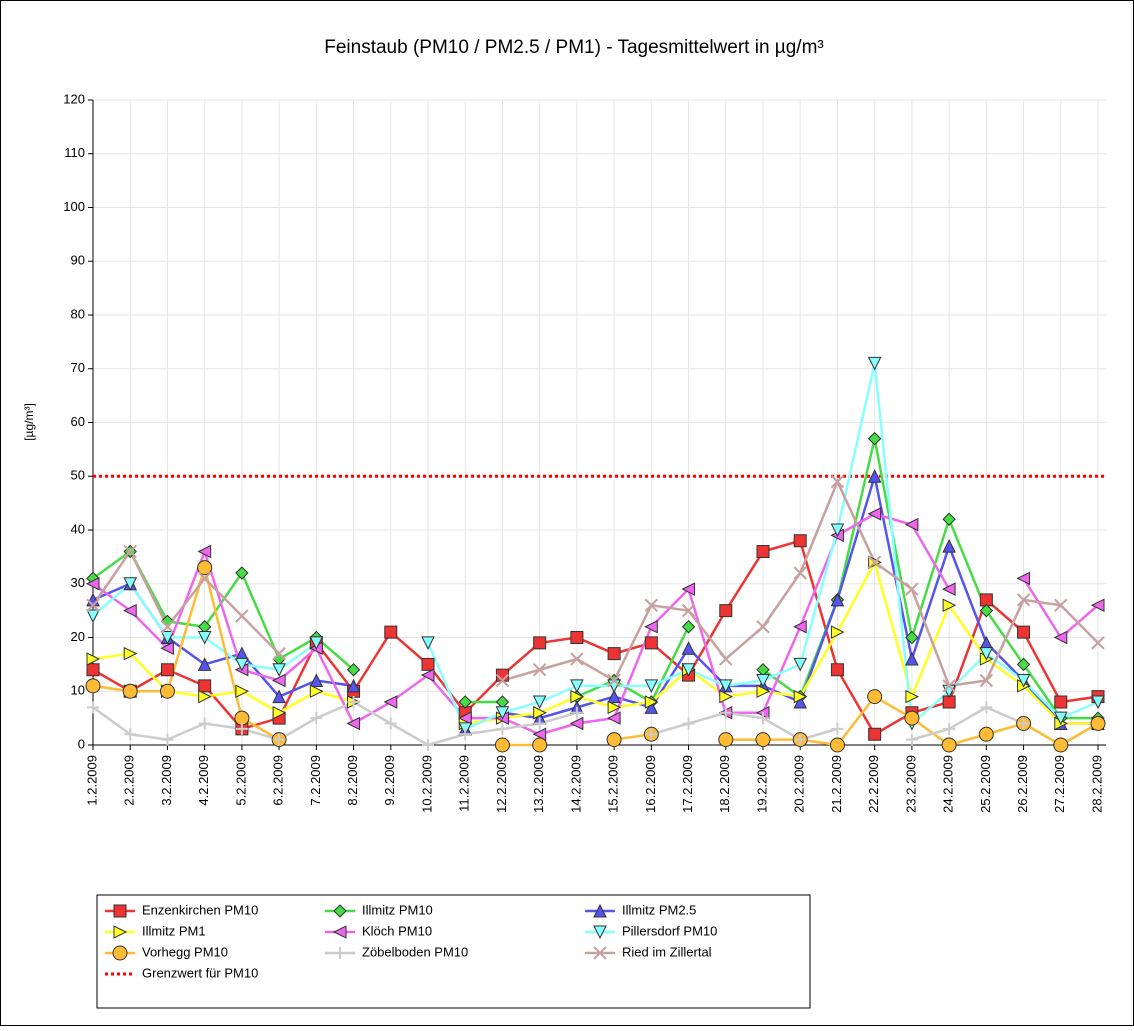 Image resolution: width=1134 pixels, height=1031 pixels. I want to click on y-tick-label: 110, so click(74, 152).